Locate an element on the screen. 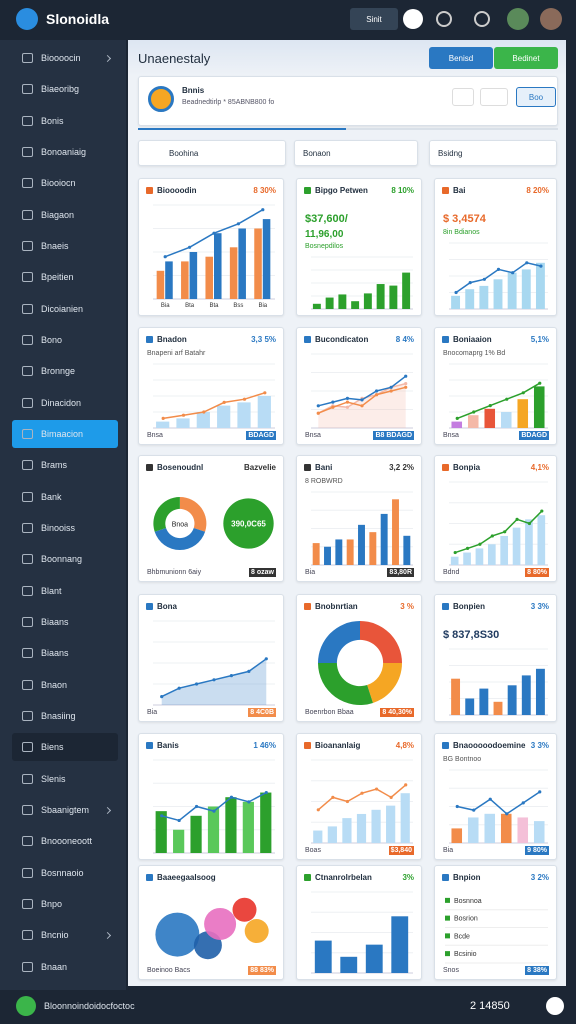 This screenshot has height=1024, width=576. nav-item: Slenis is located at coordinates (65, 779).